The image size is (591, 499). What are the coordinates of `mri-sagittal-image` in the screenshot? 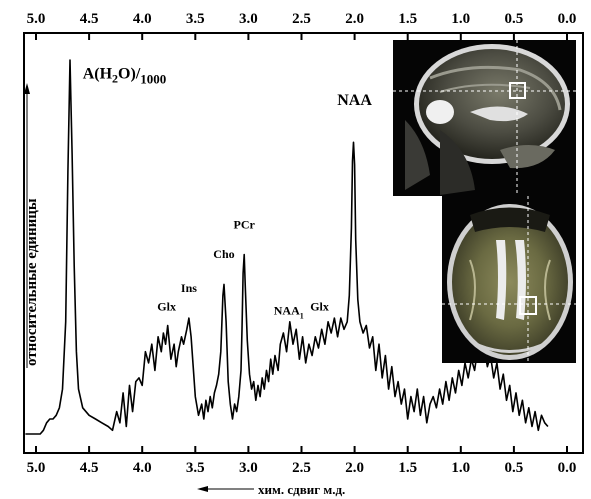 It's located at (484, 118).